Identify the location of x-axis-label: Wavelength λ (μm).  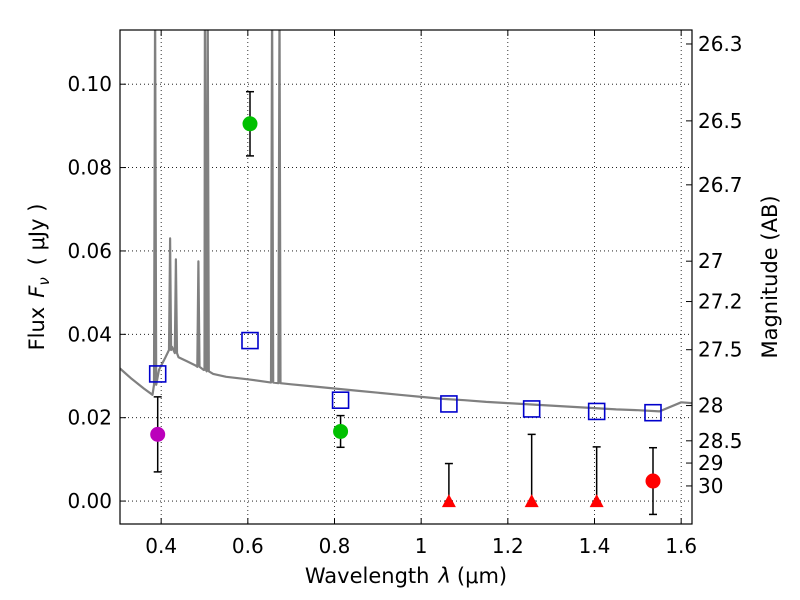
(406, 576).